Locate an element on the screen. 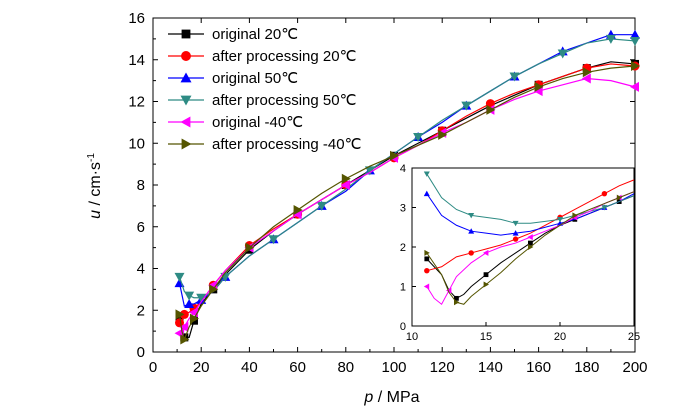 This screenshot has width=700, height=415. inset-plot-frame is located at coordinates (523, 247).